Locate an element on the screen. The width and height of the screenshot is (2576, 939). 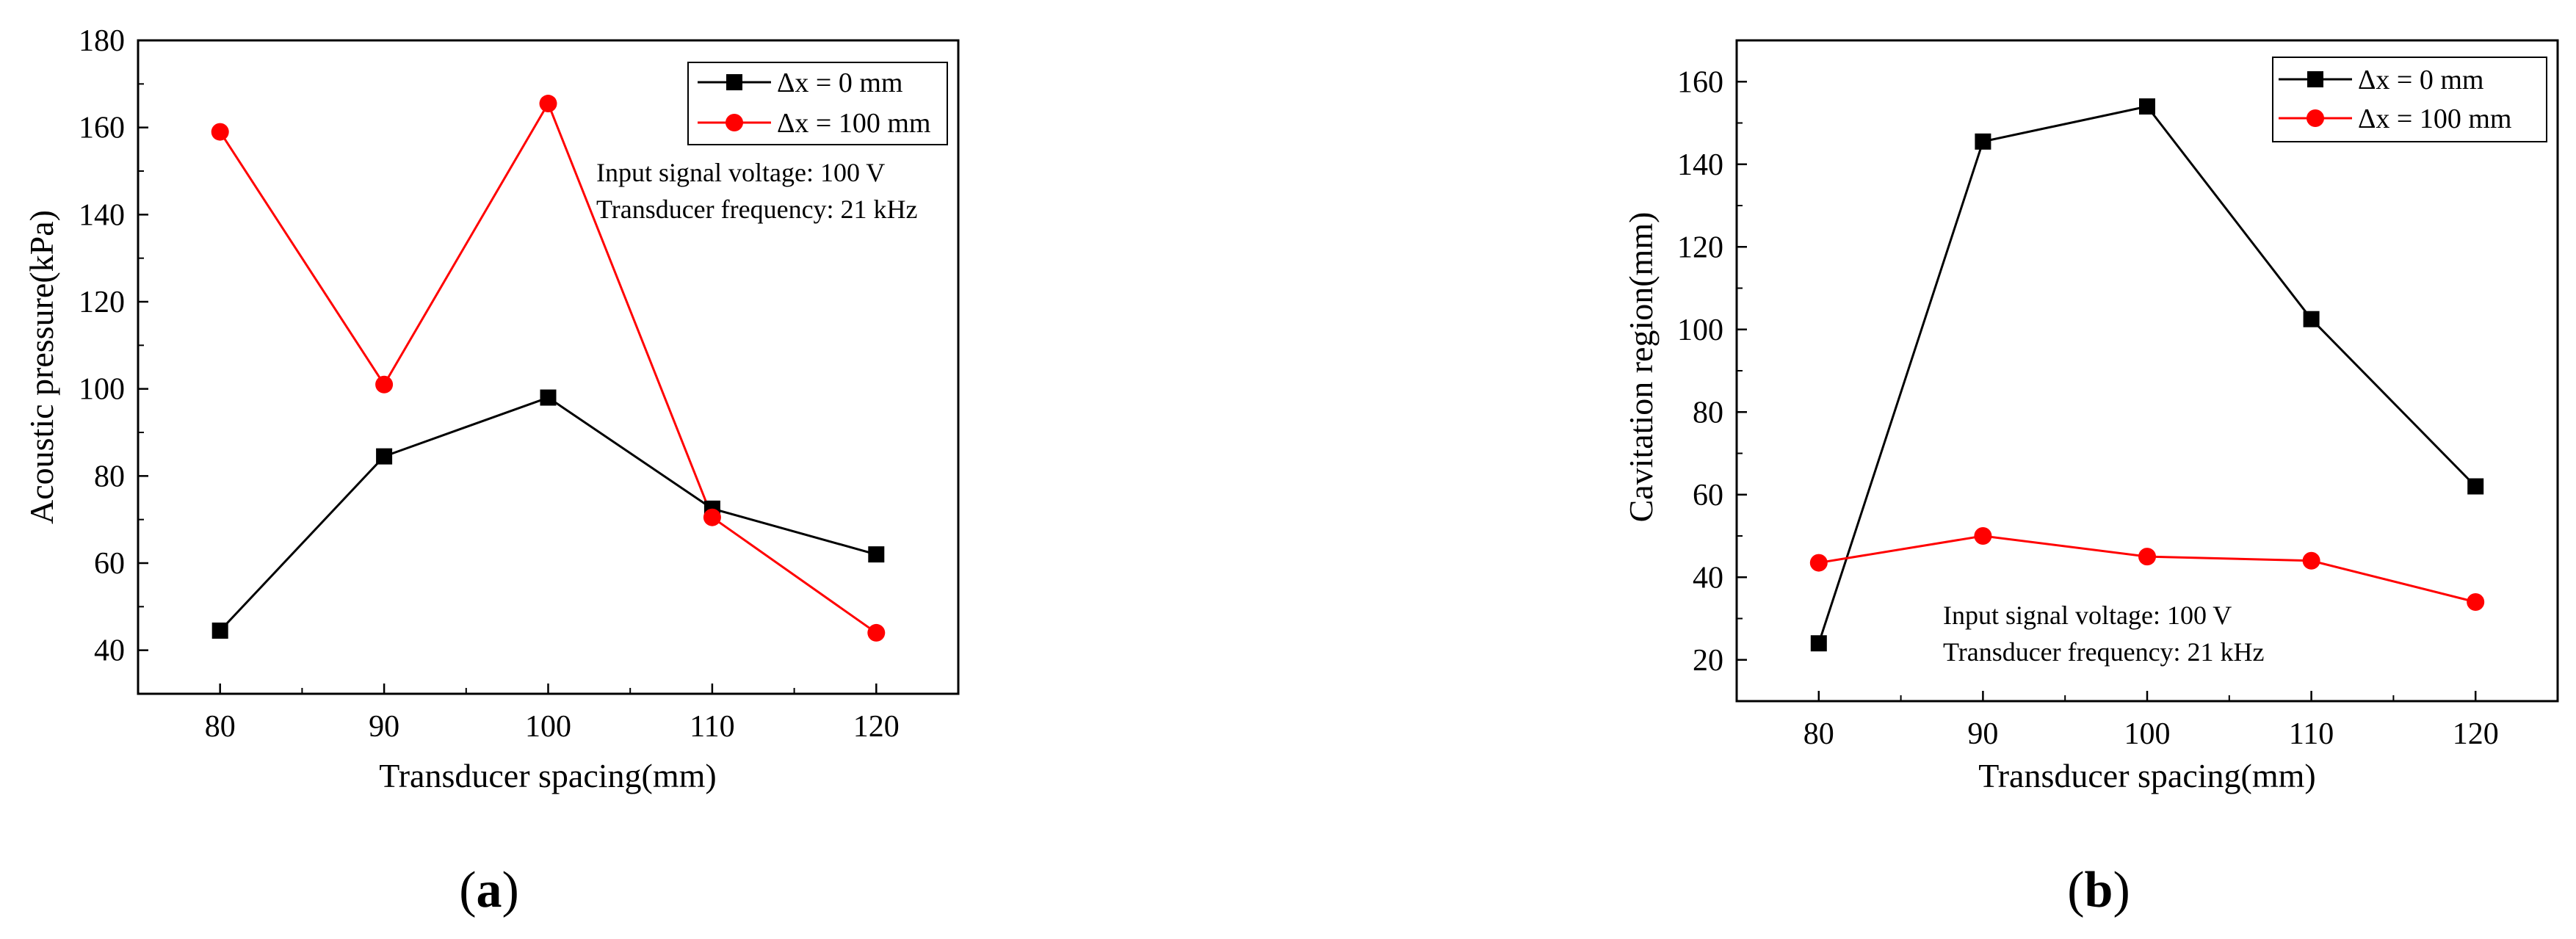
panel-label-a-letter: a is located at coordinates (489, 890).